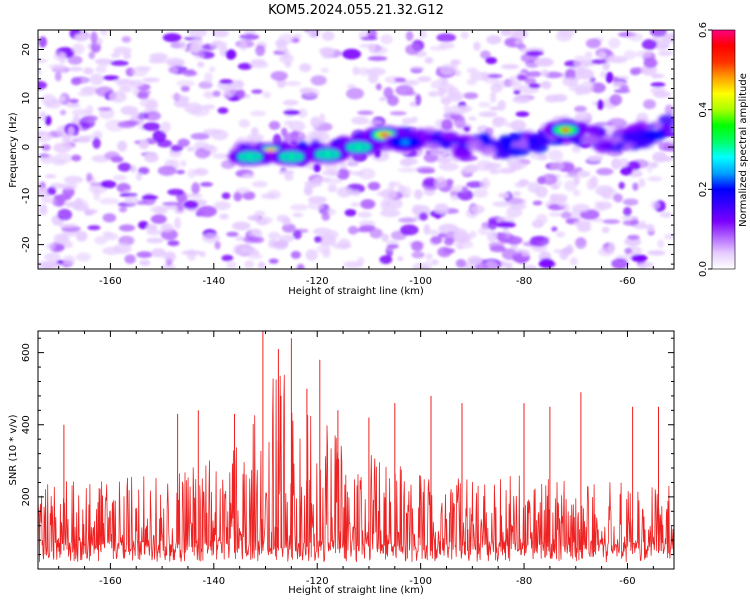 The height and width of the screenshot is (600, 750). I want to click on spectrogram-ytick-label: 20, so click(26, 49).